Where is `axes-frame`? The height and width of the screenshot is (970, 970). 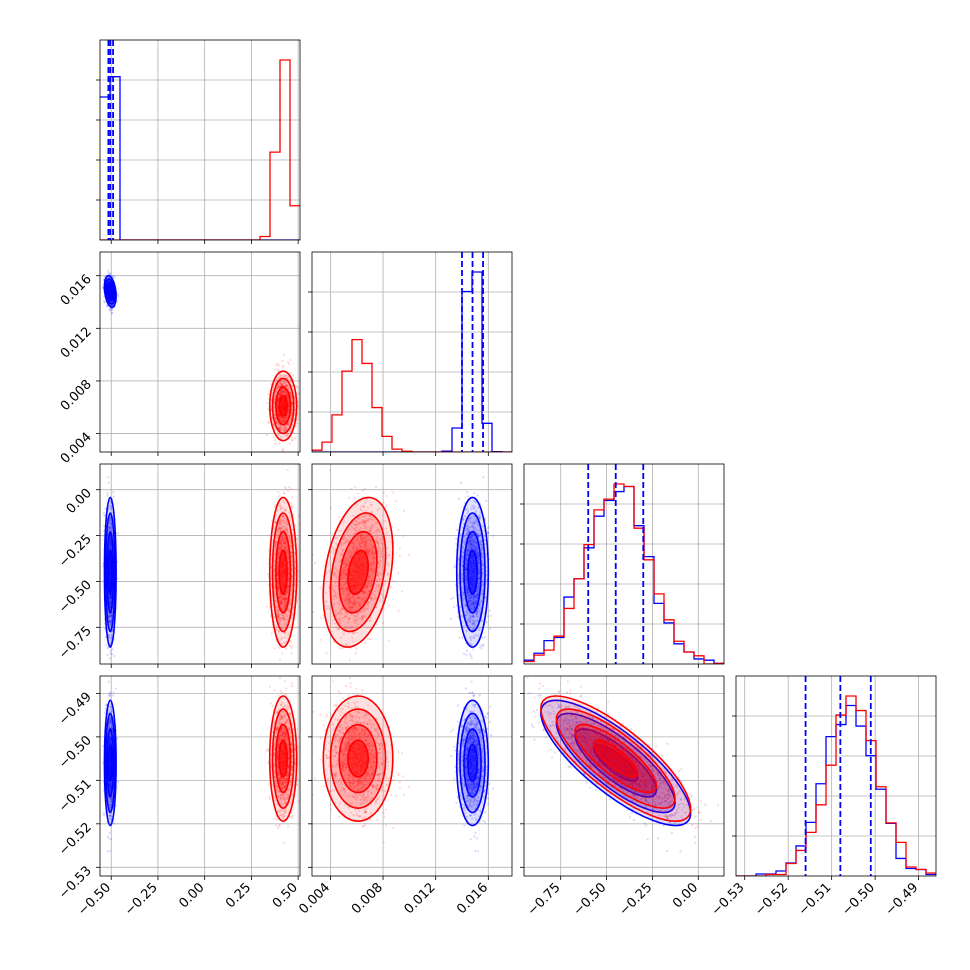
axes-frame is located at coordinates (200, 140).